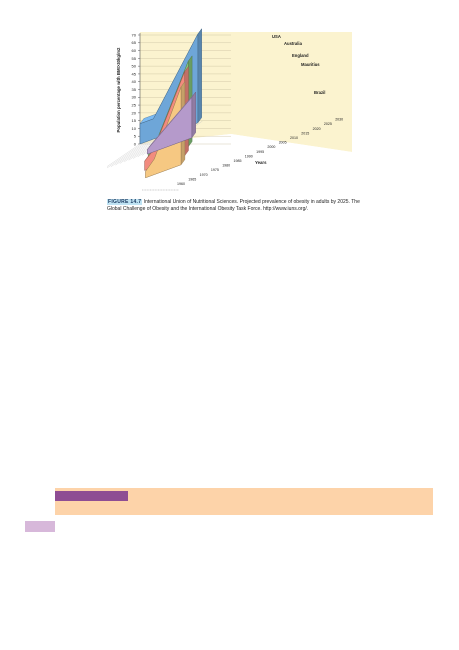  Describe the element at coordinates (276, 36) in the screenshot. I see `series-label-usa: USA` at that location.